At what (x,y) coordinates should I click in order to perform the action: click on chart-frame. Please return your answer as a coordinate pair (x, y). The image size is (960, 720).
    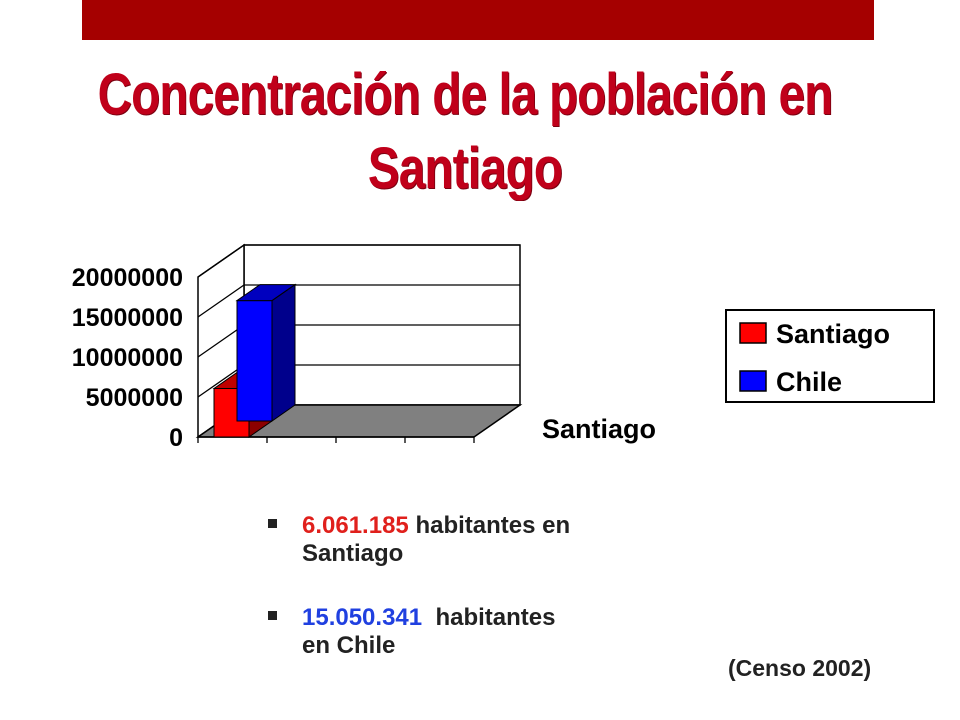
    Looking at the image, I should click on (359, 343).